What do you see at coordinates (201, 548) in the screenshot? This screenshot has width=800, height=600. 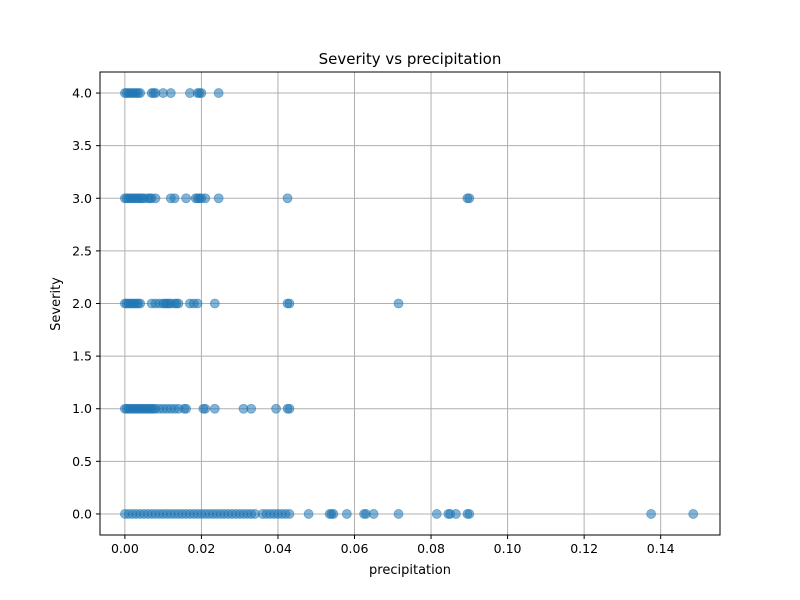 I see `x-tick-label: 0.02` at bounding box center [201, 548].